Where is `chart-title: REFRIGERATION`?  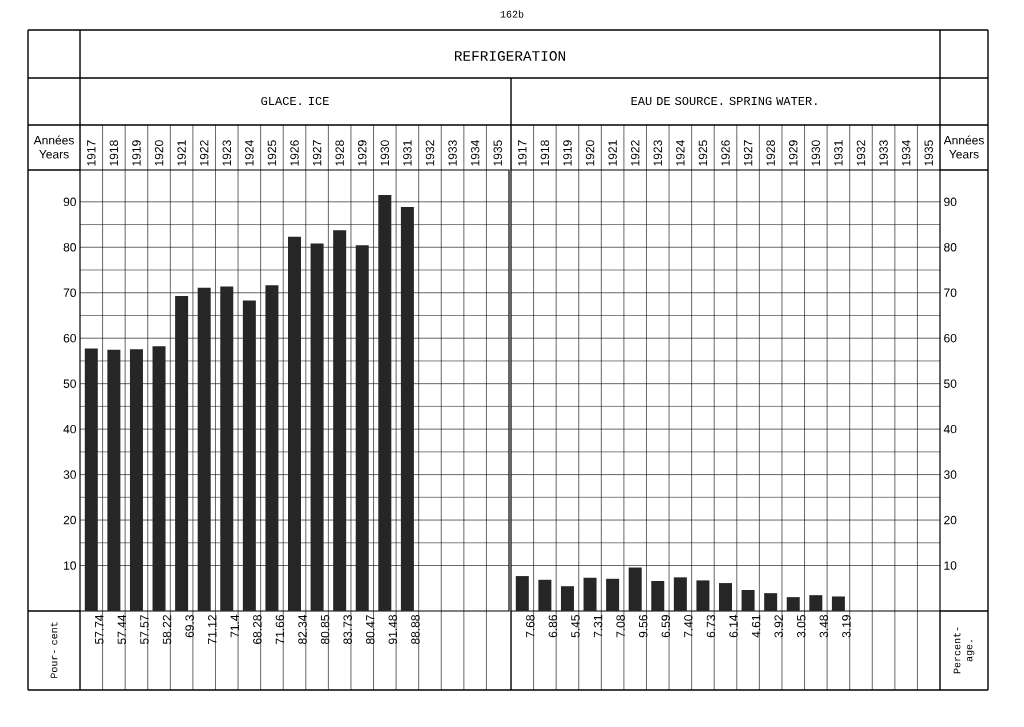 chart-title: REFRIGERATION is located at coordinates (510, 56).